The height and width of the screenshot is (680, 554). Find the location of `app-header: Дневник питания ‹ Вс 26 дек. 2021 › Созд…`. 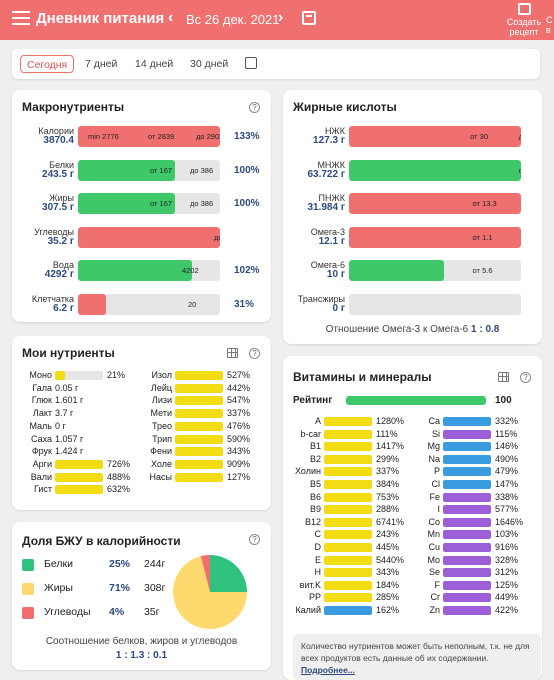

app-header: Дневник питания ‹ Вс 26 дек. 2021 › Созд… is located at coordinates (277, 20).